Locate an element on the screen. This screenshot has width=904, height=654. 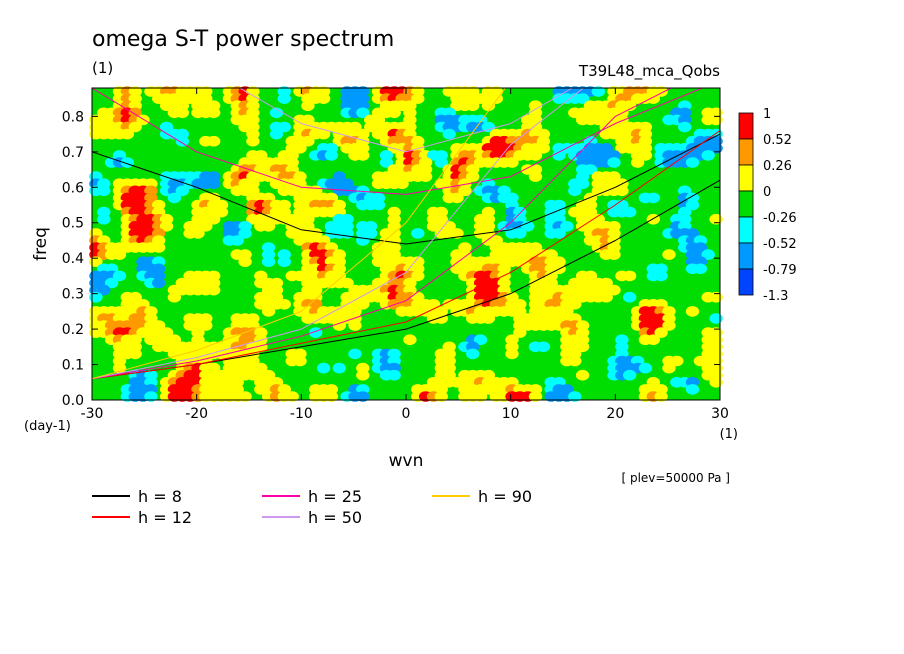
y-tick-label: 0.7 is located at coordinates (73, 153).